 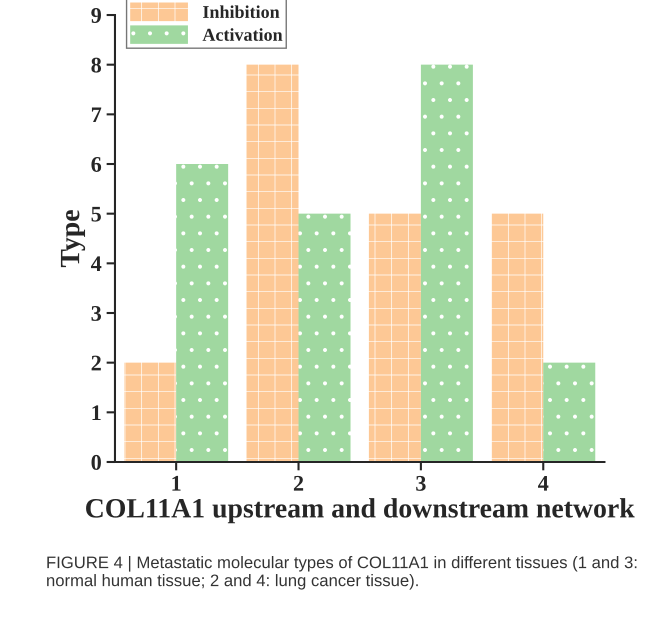 What do you see at coordinates (96, 264) in the screenshot?
I see `y-tick-label: 4` at bounding box center [96, 264].